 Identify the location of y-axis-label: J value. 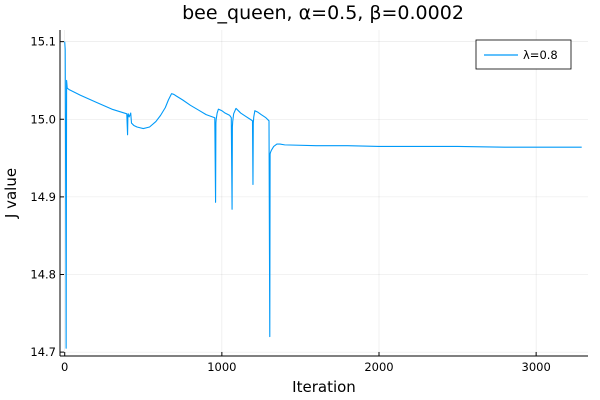
(11, 193).